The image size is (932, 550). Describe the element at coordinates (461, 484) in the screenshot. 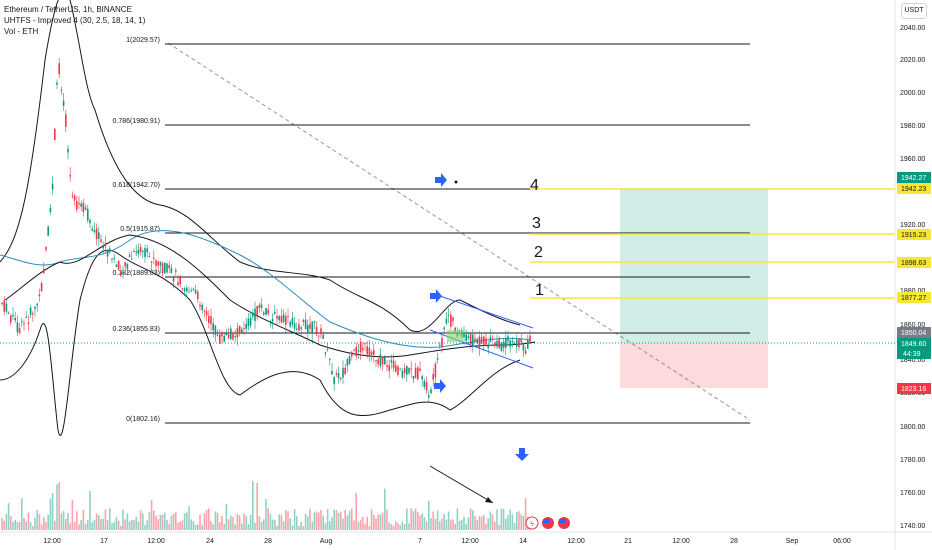

I see `downtrend-arrow` at that location.